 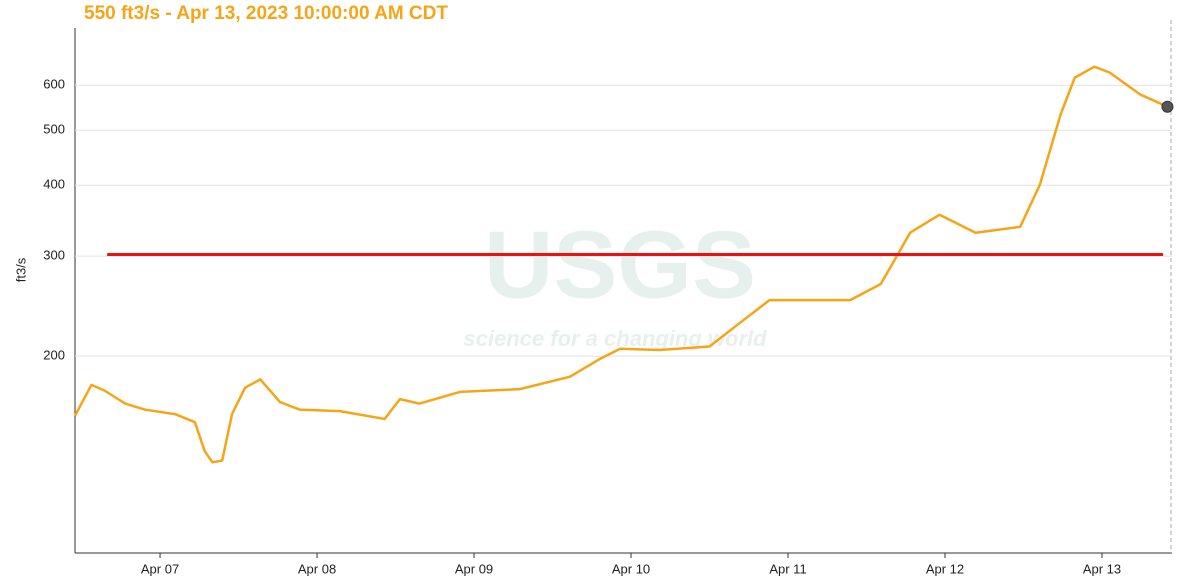 What do you see at coordinates (54, 355) in the screenshot?
I see `y-tick-label: 200` at bounding box center [54, 355].